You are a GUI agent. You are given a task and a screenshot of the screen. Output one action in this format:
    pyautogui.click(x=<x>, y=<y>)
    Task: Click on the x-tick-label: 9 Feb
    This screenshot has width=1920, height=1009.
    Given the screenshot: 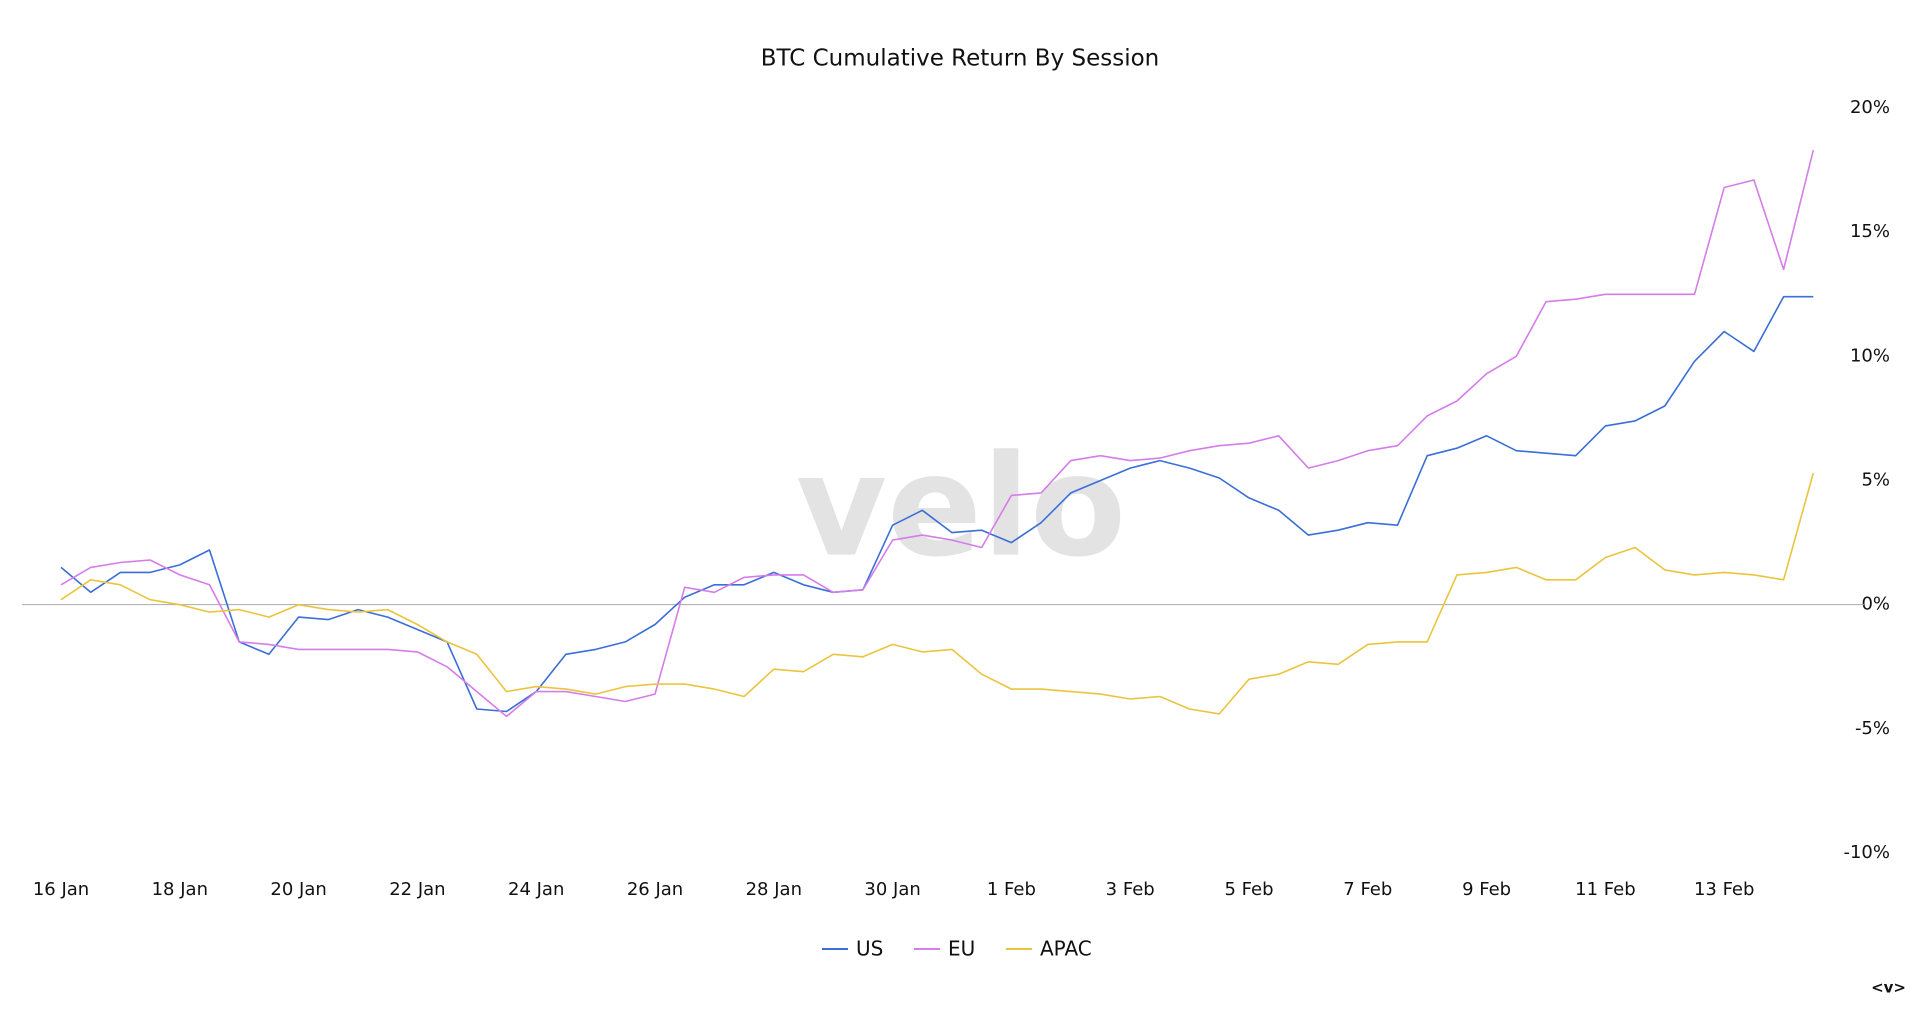 What is the action you would take?
    pyautogui.click(x=1486, y=889)
    